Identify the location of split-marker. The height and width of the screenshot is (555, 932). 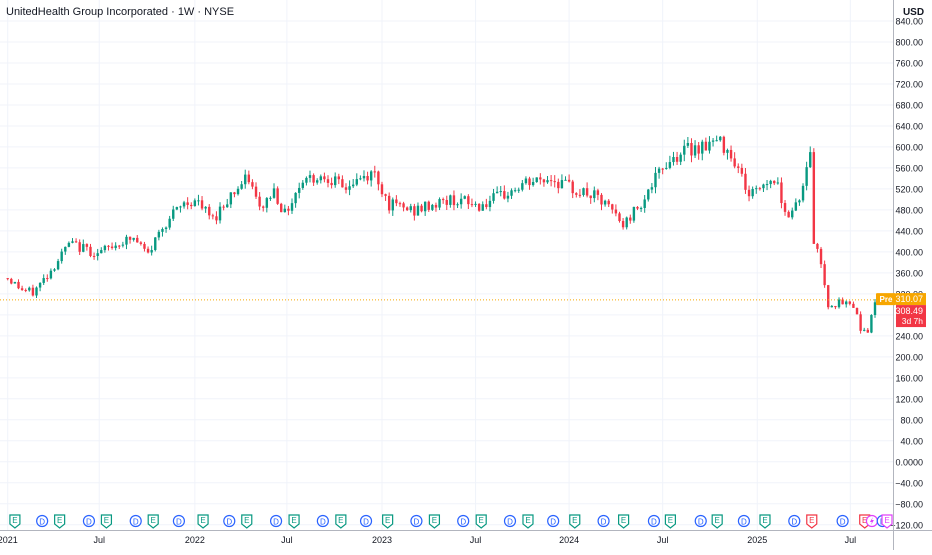
(872, 521).